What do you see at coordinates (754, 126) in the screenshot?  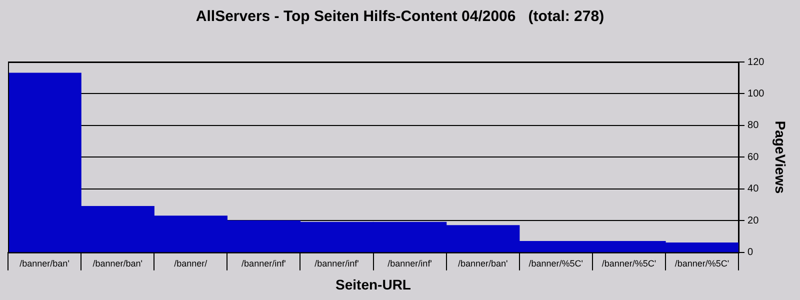 I see `y-tick-label: 80` at bounding box center [754, 126].